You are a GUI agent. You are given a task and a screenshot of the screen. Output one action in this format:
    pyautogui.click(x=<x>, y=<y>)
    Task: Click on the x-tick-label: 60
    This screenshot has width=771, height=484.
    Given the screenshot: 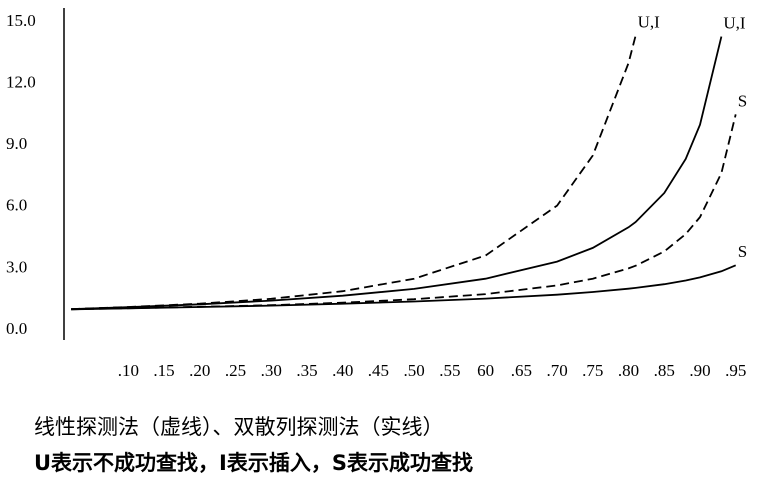 What is the action you would take?
    pyautogui.click(x=485, y=370)
    